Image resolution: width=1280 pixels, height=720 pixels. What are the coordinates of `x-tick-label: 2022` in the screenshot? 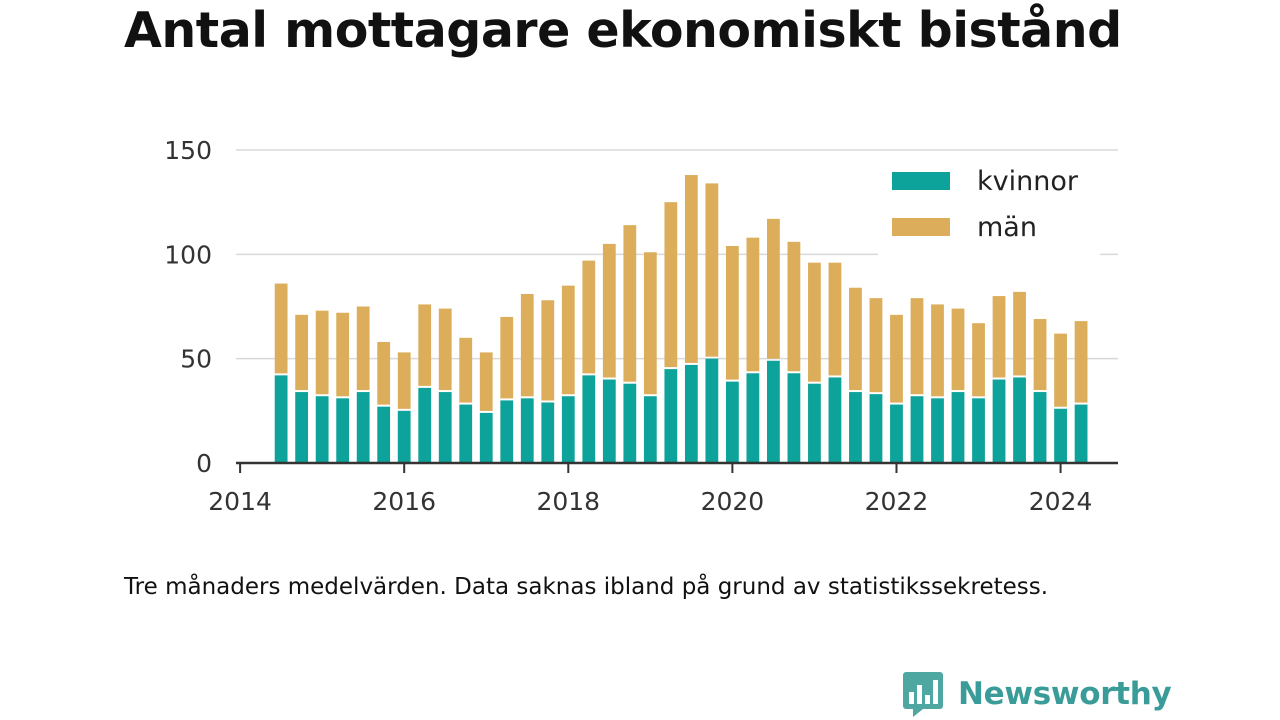 It's located at (897, 501).